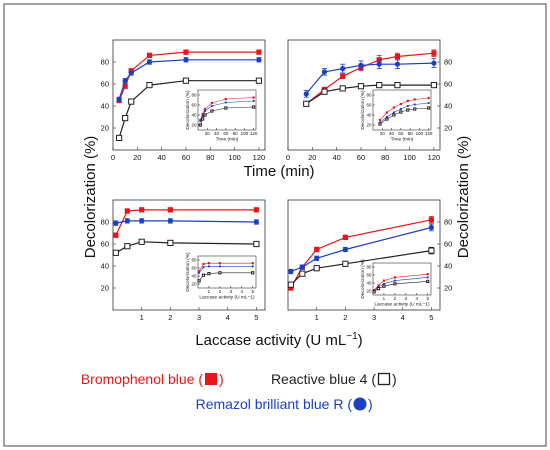  I want to click on x-tick-label: 60, so click(361, 157).